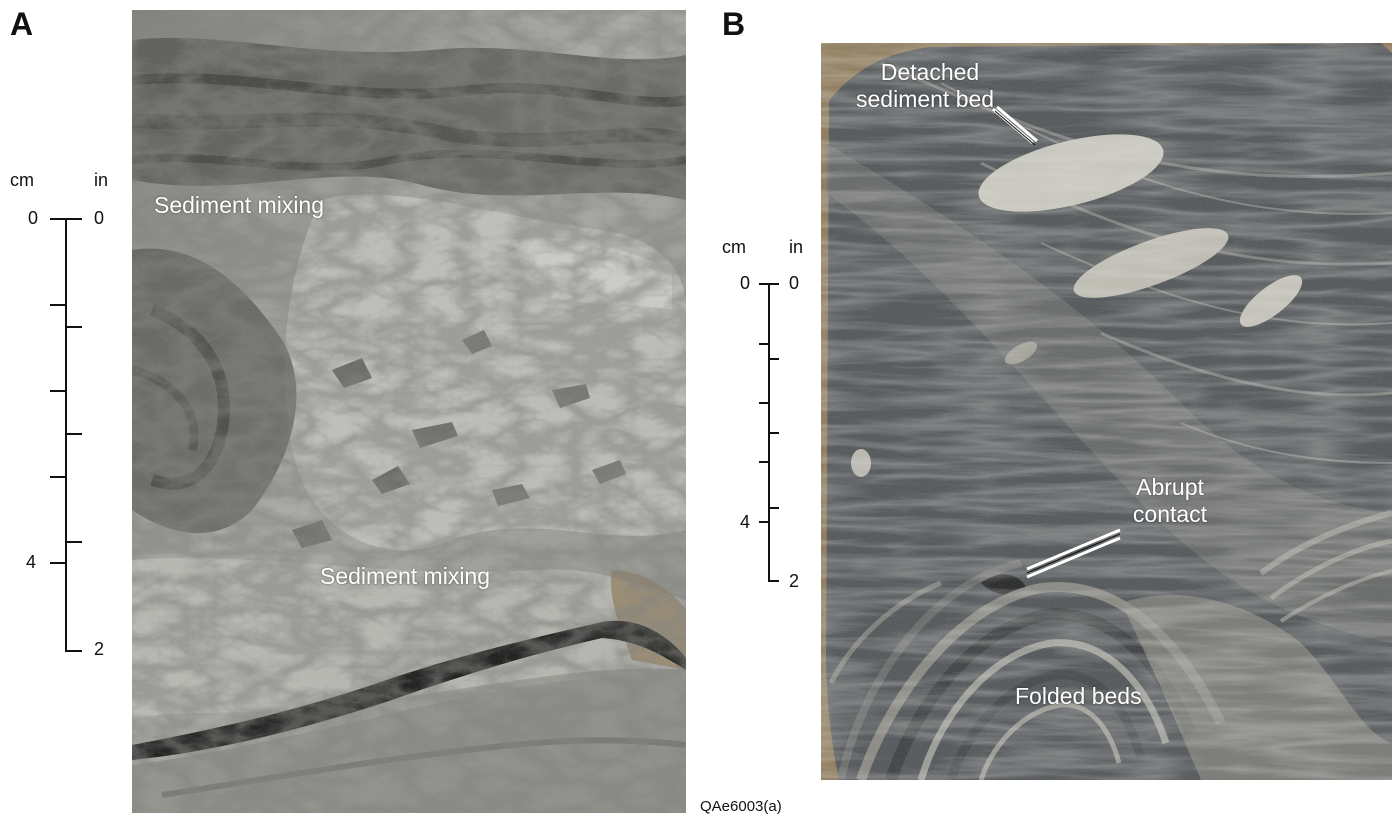 The width and height of the screenshot is (1395, 817). I want to click on panel-a-label-sediment-mixing-upper: Sediment mixing, so click(239, 205).